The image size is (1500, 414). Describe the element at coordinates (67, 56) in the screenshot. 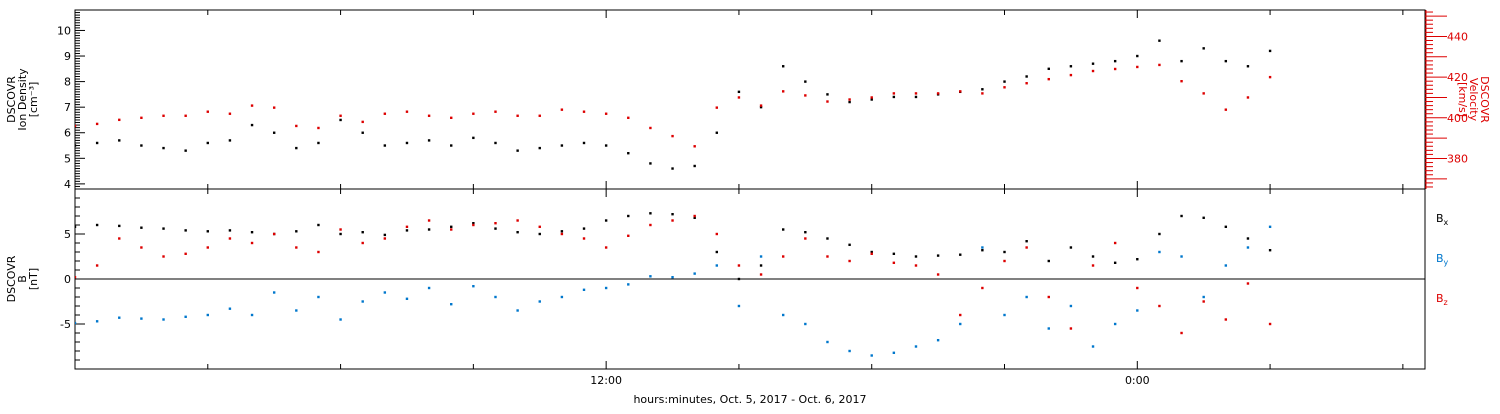

I see `density-tick-label: 9` at that location.